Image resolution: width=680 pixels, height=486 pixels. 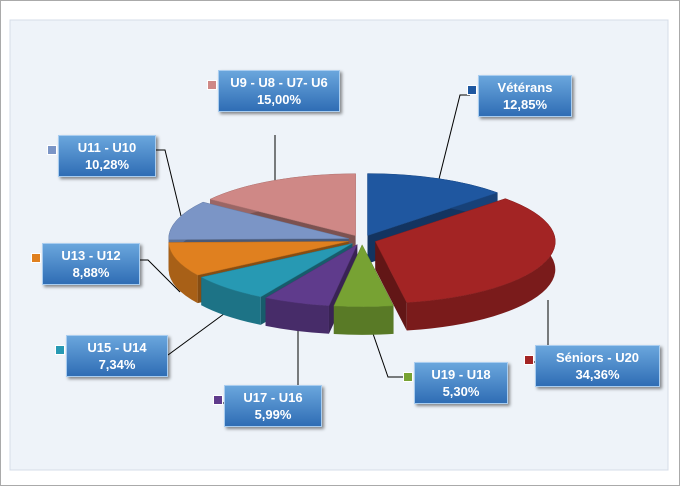 What do you see at coordinates (91, 255) in the screenshot?
I see `category-label: U13 - U12` at bounding box center [91, 255].